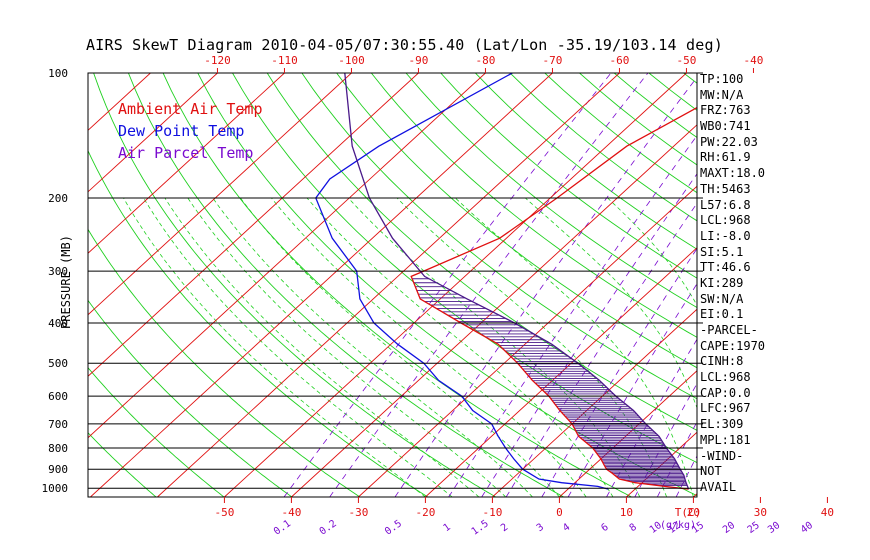  I want to click on cape-hatching, so click(550, 382).